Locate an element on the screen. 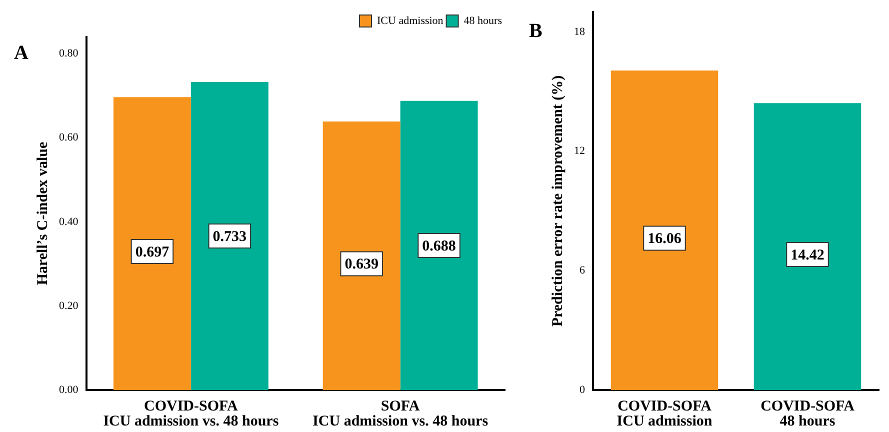 This screenshot has width=889, height=432. y-axis-title: Harell’s C-index value is located at coordinates (42, 213).